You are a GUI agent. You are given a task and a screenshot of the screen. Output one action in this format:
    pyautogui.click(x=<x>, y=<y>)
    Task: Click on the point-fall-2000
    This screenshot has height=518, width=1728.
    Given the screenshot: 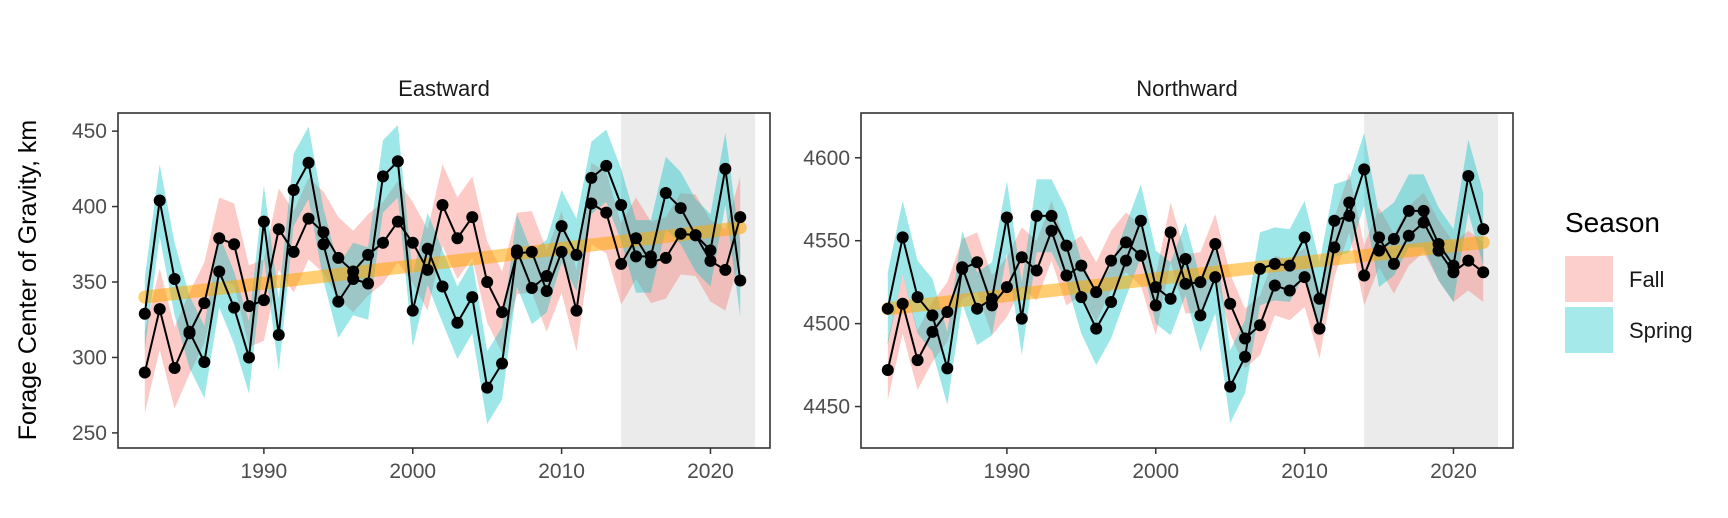 What is the action you would take?
    pyautogui.click(x=412, y=242)
    